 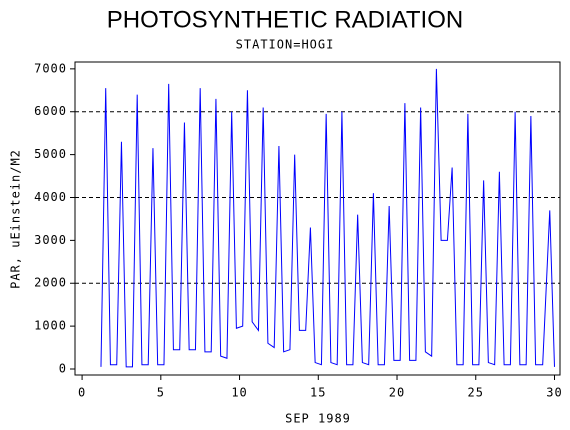 What do you see at coordinates (285, 19) in the screenshot?
I see `chart-title: PHOTOSYNTHETIC RADIATION` at bounding box center [285, 19].